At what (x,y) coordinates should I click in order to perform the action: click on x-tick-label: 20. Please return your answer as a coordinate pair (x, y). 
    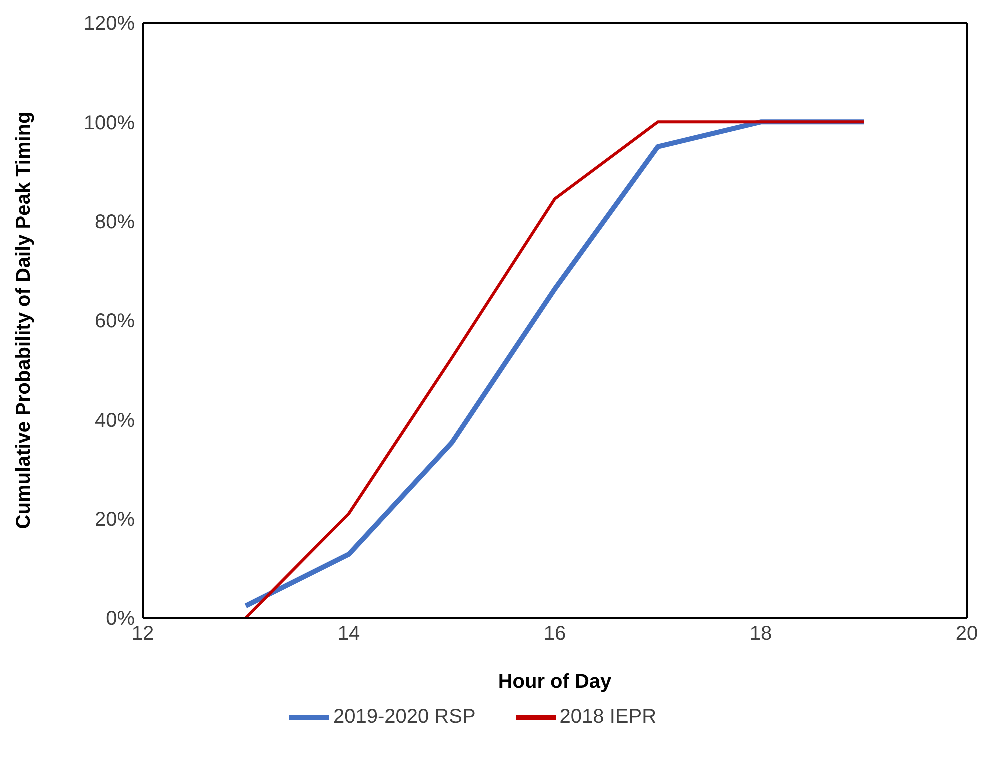
    Looking at the image, I should click on (967, 634).